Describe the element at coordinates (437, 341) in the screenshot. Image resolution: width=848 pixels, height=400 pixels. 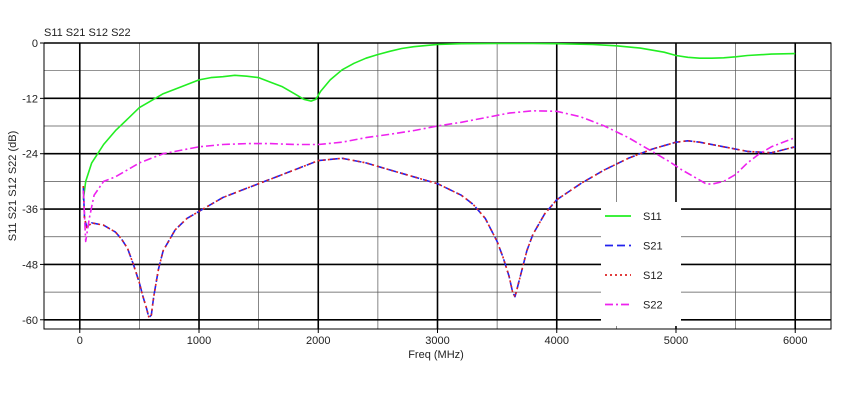
I see `x-tick-label: 3000` at that location.